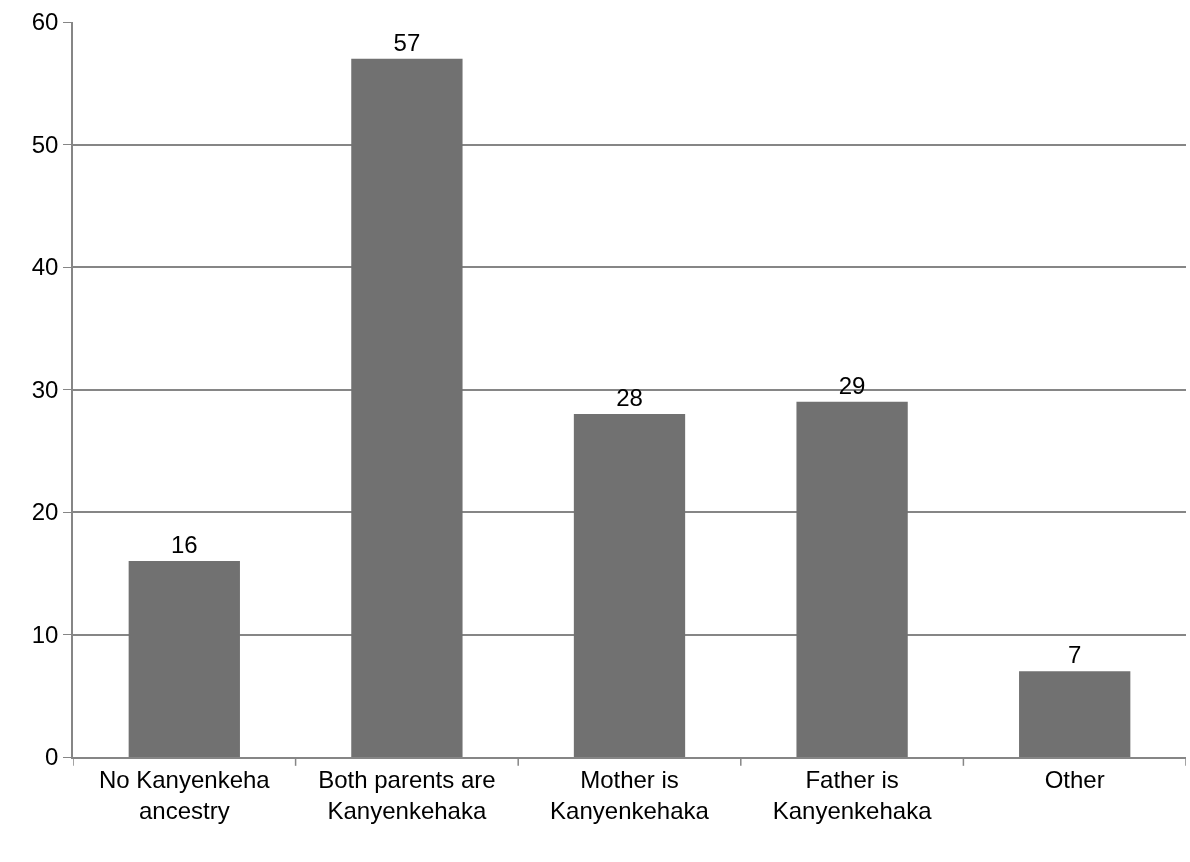 Image resolution: width=1190 pixels, height=862 pixels. Describe the element at coordinates (45, 22) in the screenshot. I see `y-tick-label: 60` at that location.